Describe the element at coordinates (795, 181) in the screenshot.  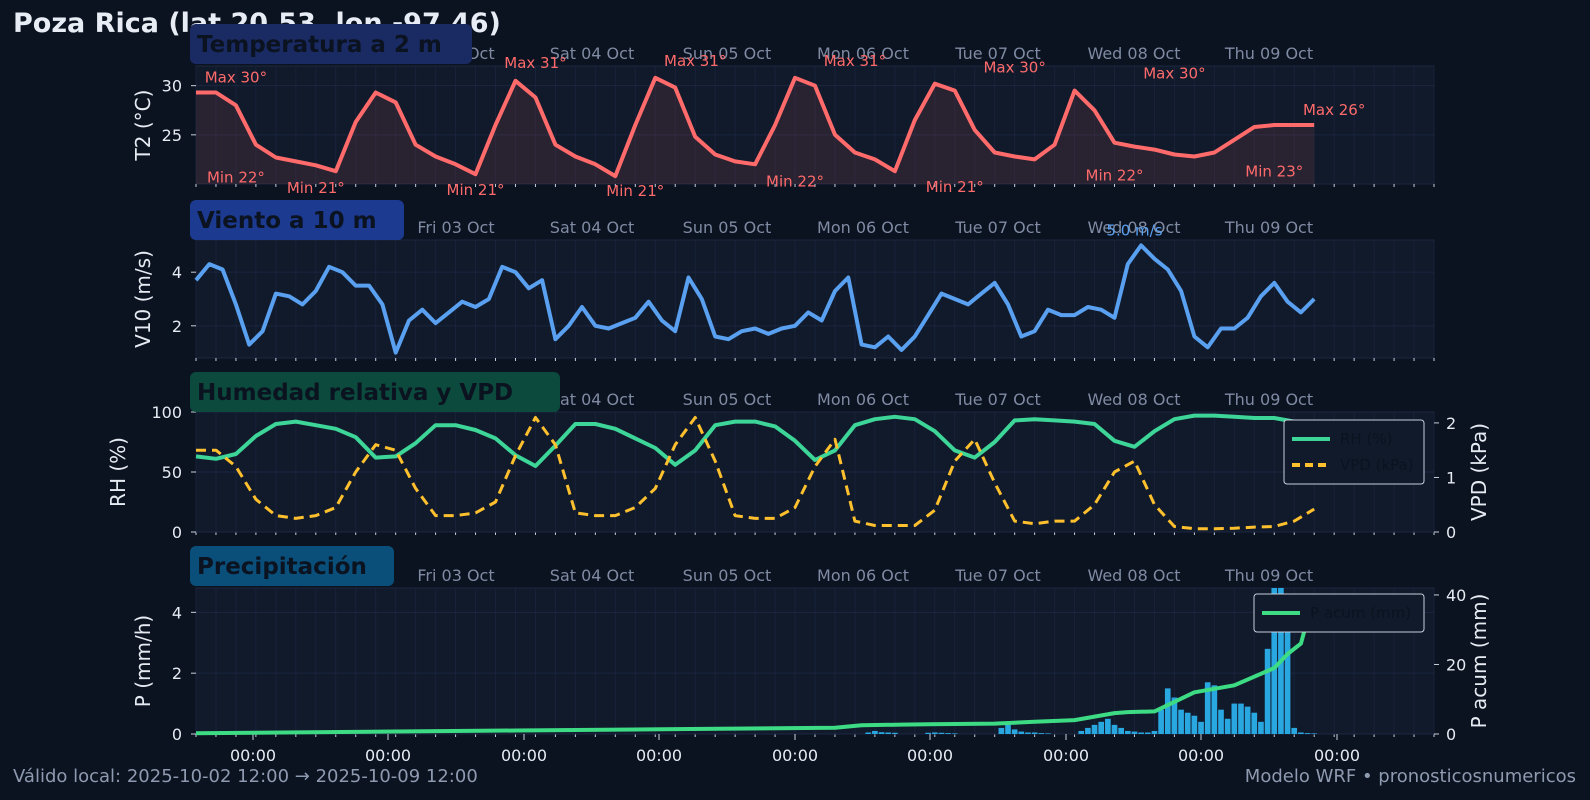
I see `annotation: Min 22°` at that location.